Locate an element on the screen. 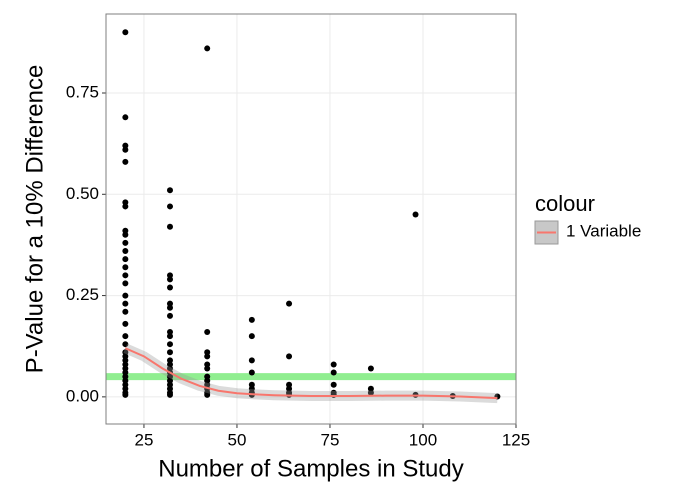 This screenshot has width=700, height=500. legend-label: 1 Variable is located at coordinates (603, 230).